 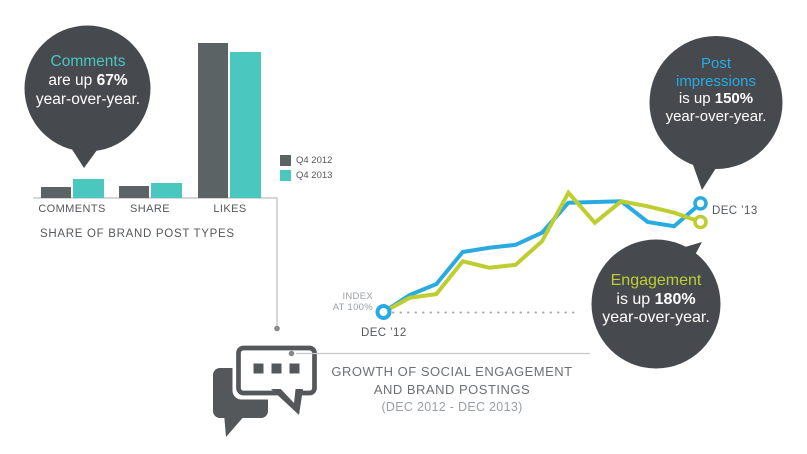 I want to click on bar-comments-q4-2012, so click(x=56, y=192).